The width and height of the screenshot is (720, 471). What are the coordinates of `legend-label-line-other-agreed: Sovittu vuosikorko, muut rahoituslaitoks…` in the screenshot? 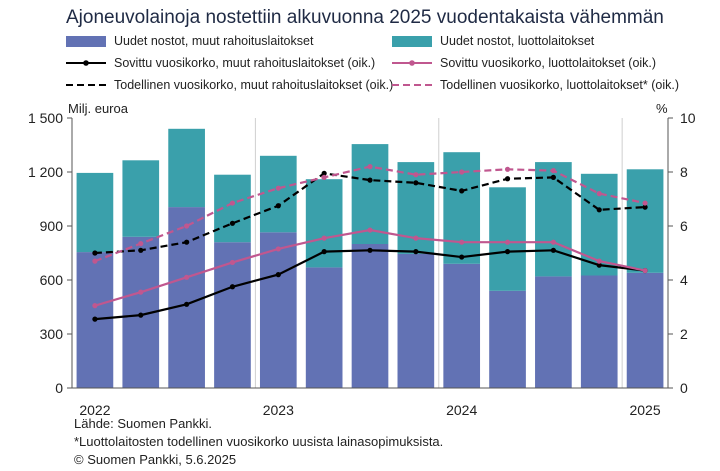 It's located at (245, 63).